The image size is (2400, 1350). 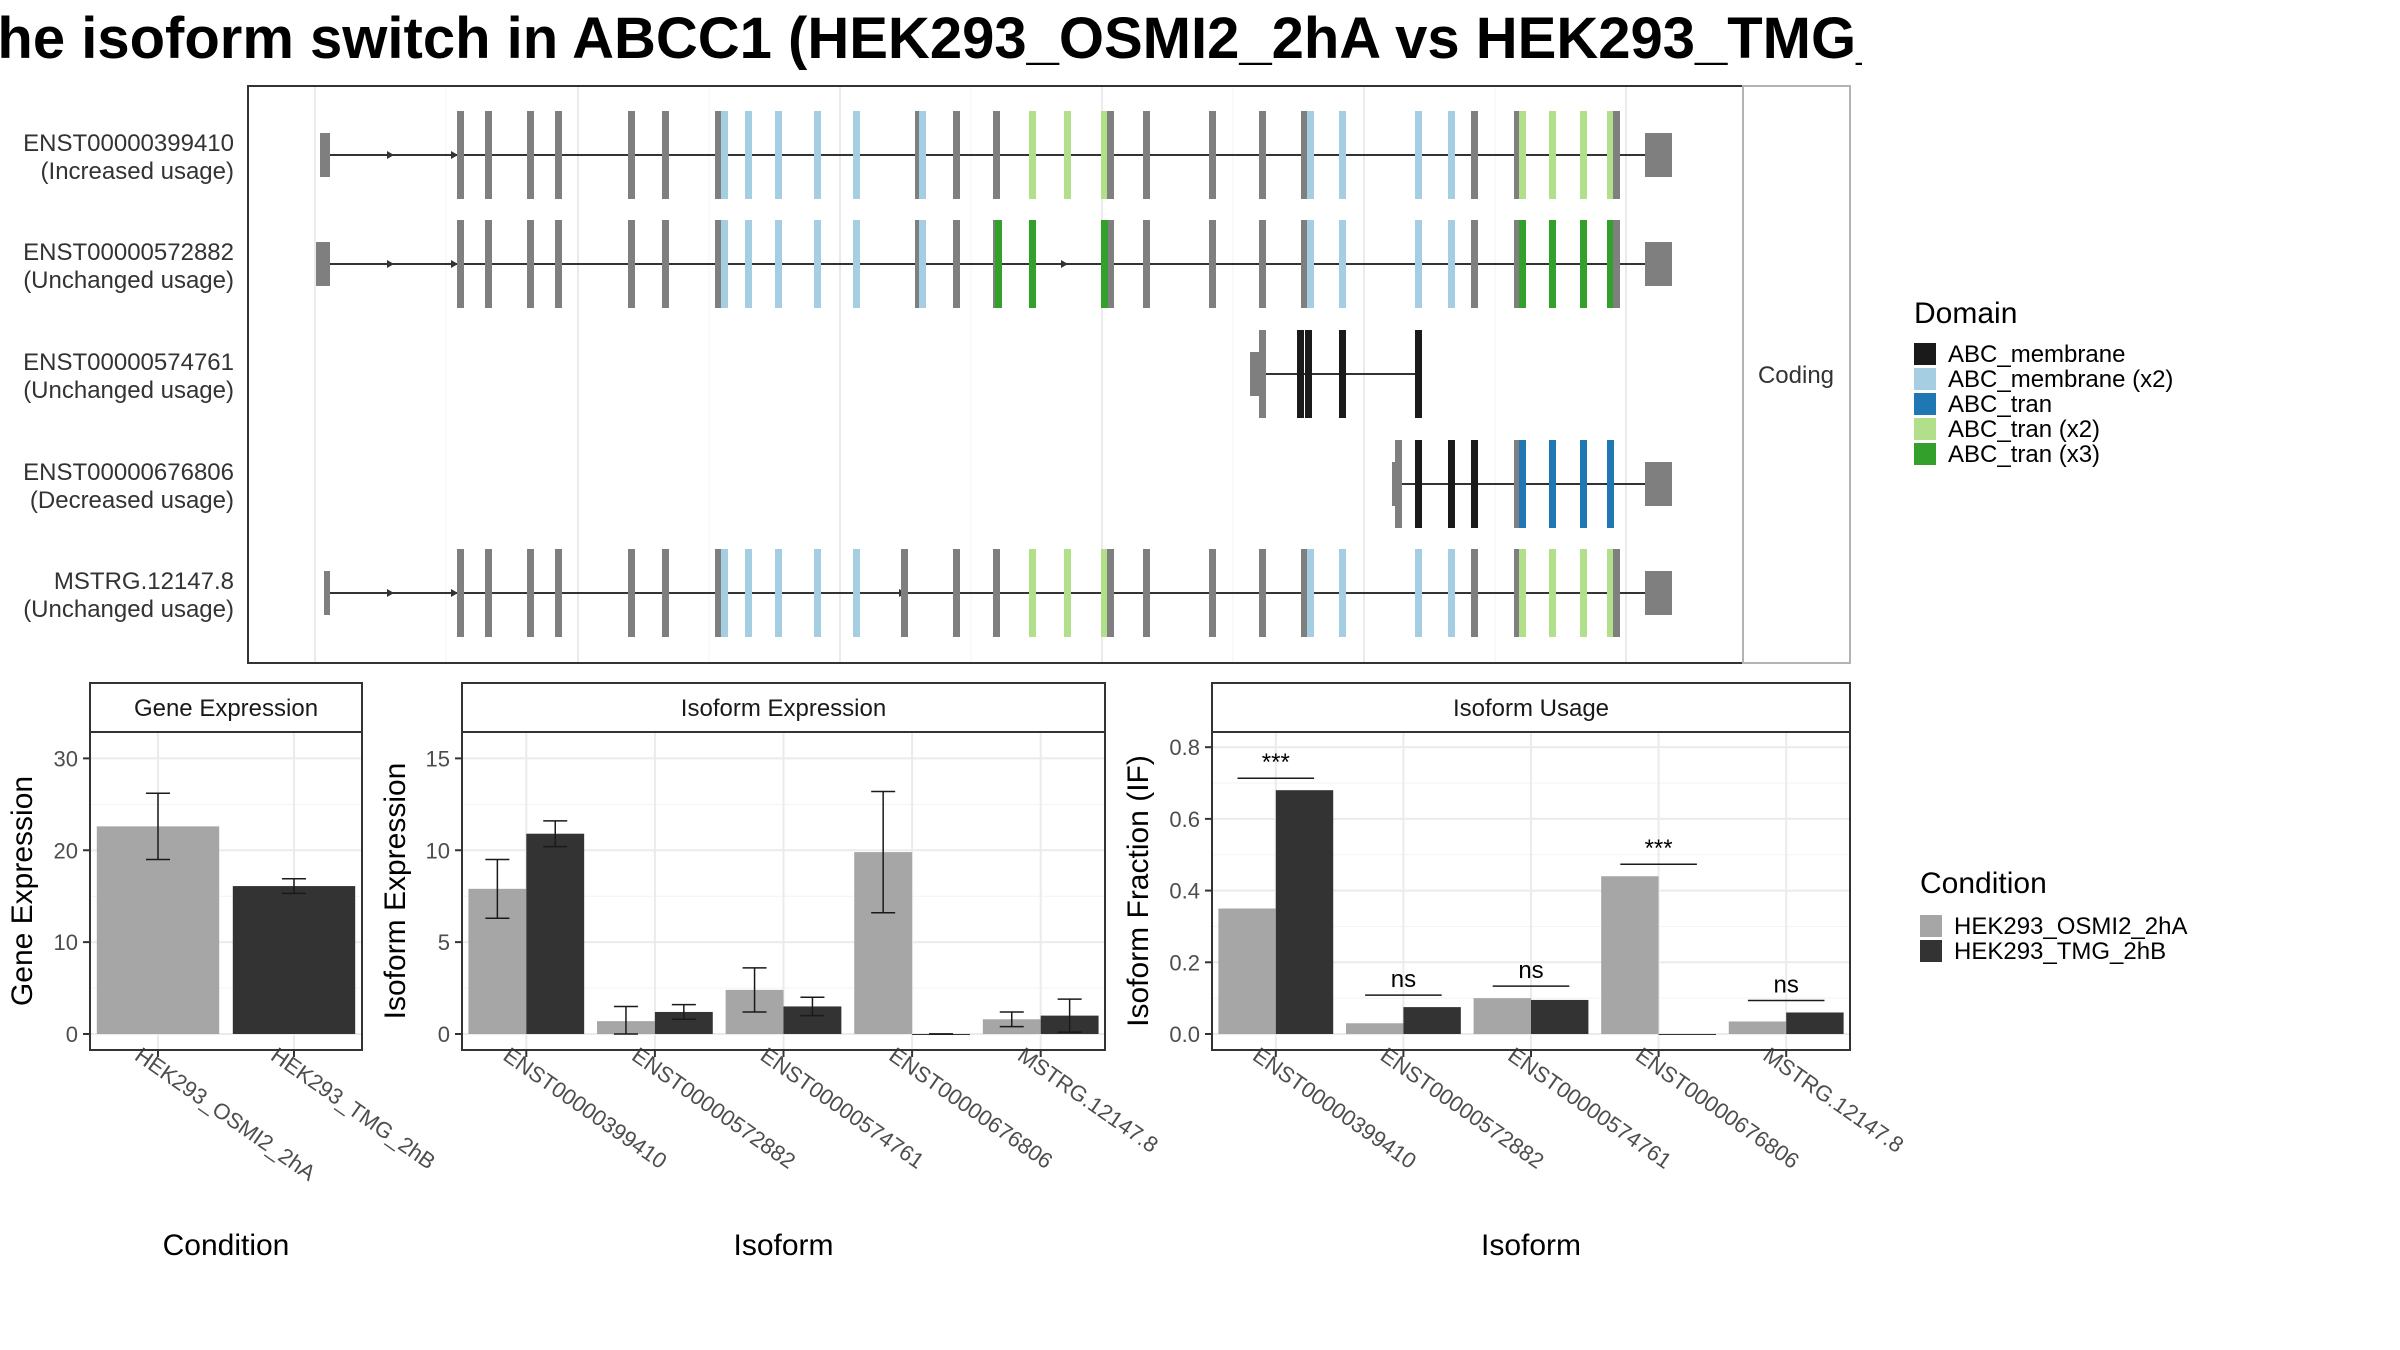 I want to click on chart-strip, so click(x=1531, y=707).